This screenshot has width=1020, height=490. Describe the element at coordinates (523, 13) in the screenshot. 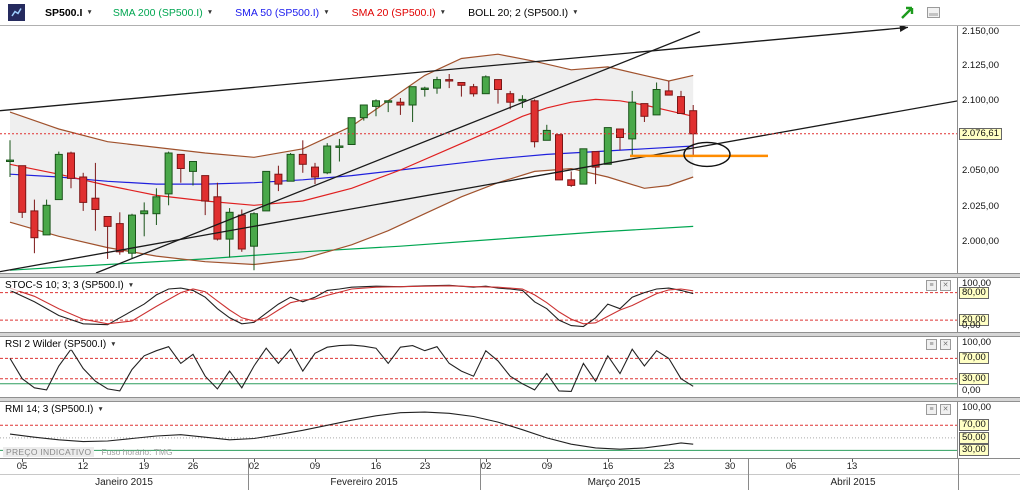

I see `boll-dropdown: BOLL 20; 2 (SP500.I) ▼` at that location.